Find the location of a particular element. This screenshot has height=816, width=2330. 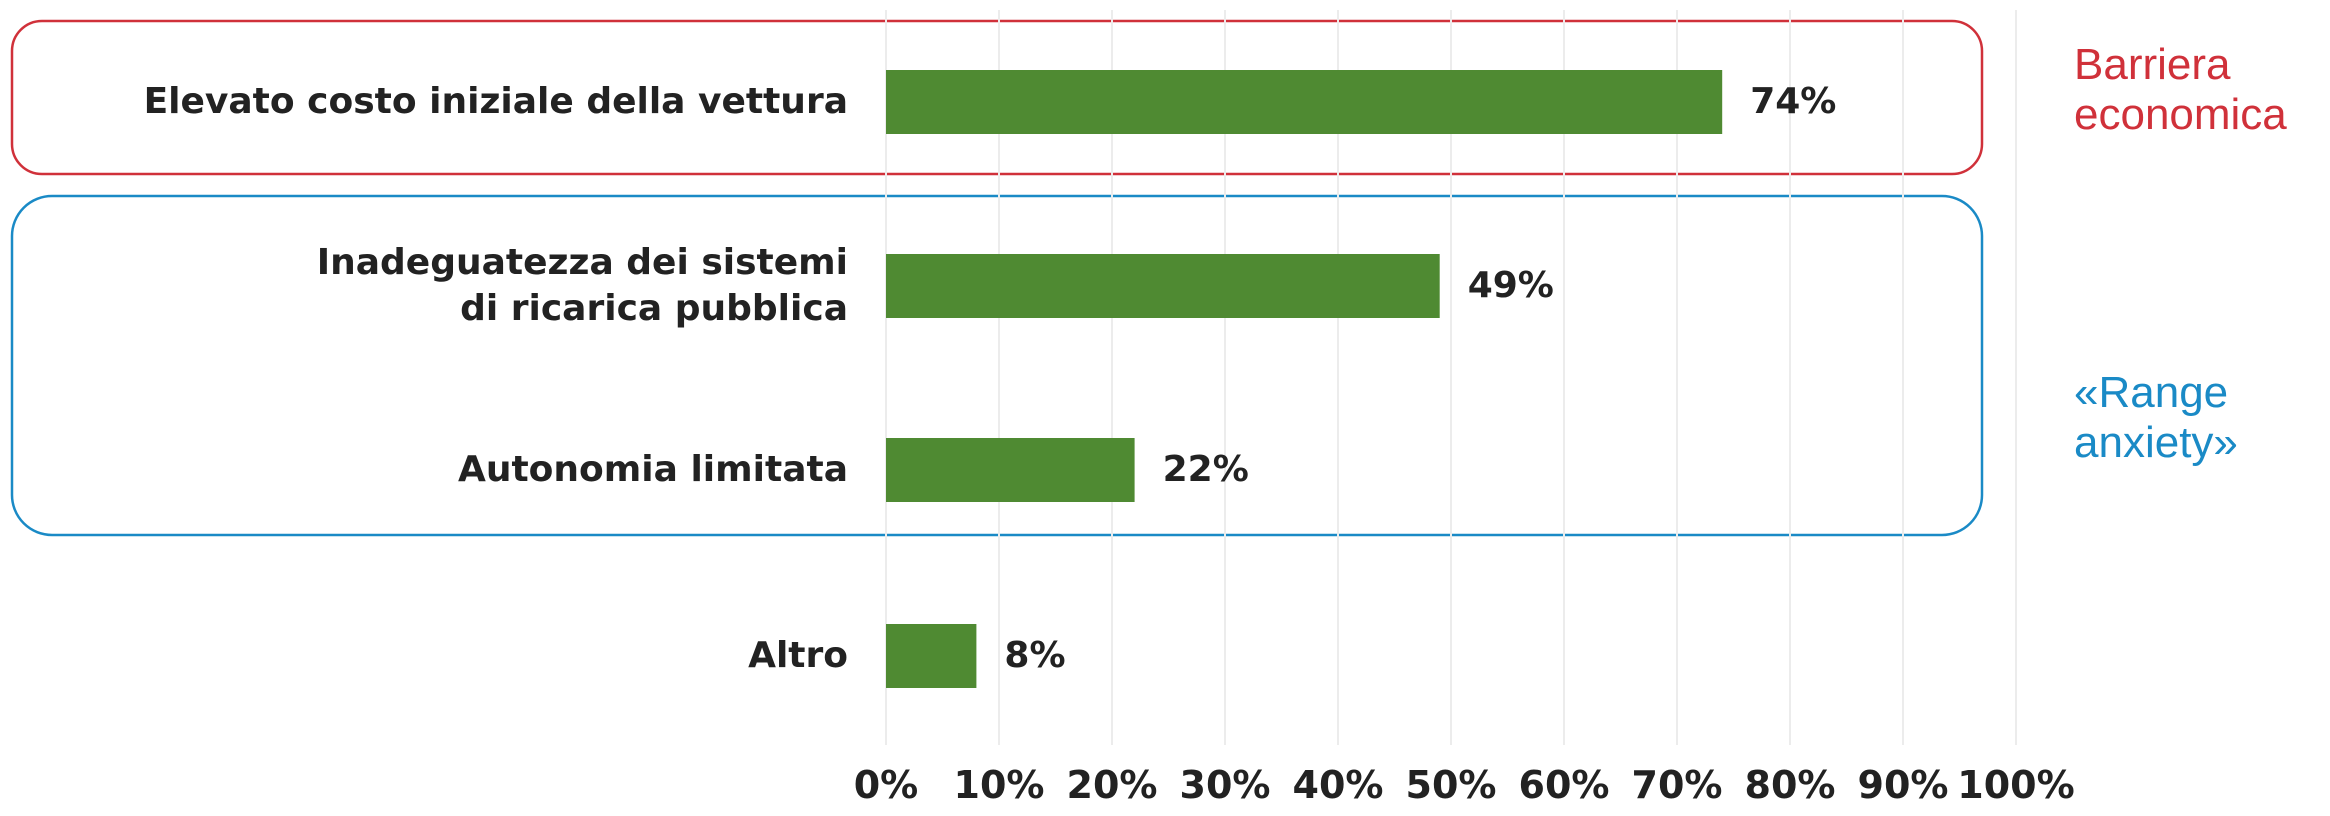

x-tick-label: 50% is located at coordinates (1451, 785).